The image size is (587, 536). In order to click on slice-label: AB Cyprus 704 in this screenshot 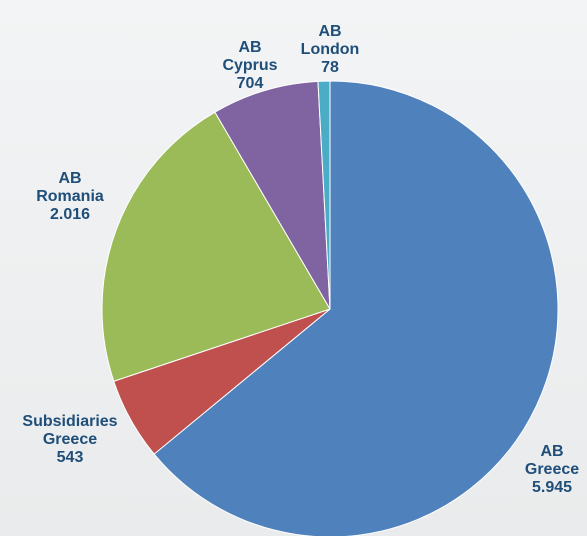, I will do `click(249, 66)`.